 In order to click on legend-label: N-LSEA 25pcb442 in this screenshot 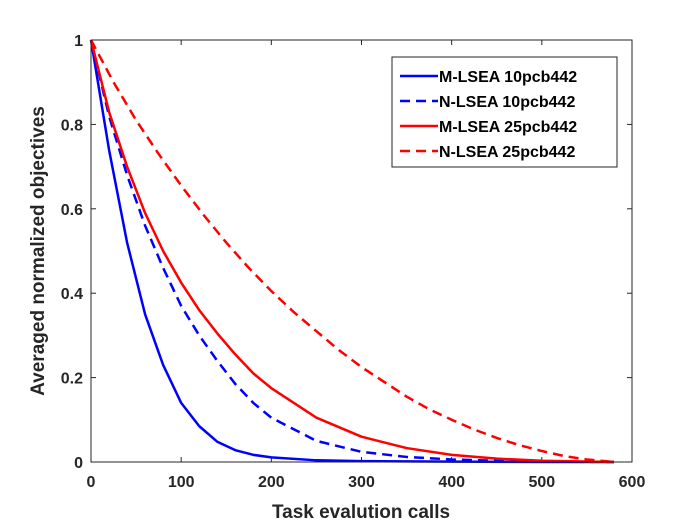, I will do `click(507, 152)`.